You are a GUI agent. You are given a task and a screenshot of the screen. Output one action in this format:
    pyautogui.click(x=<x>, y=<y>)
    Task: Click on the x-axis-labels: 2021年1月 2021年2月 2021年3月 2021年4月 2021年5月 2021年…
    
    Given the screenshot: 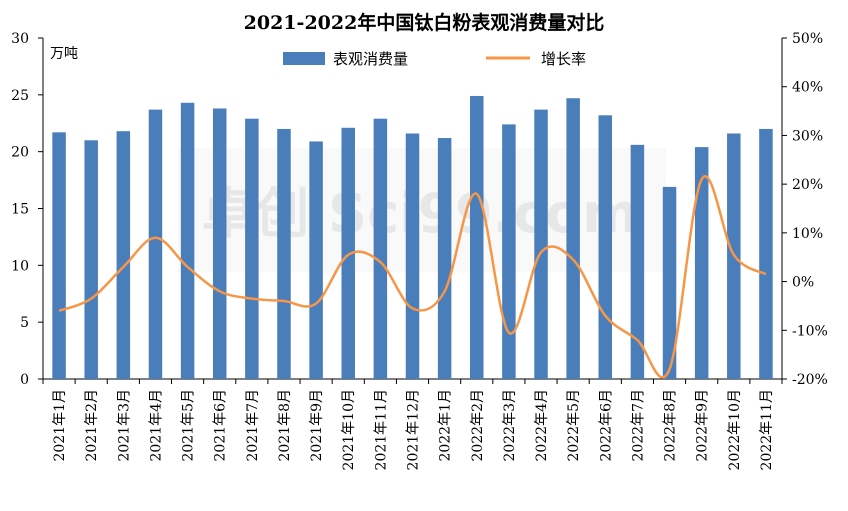 What is the action you would take?
    pyautogui.click(x=413, y=429)
    